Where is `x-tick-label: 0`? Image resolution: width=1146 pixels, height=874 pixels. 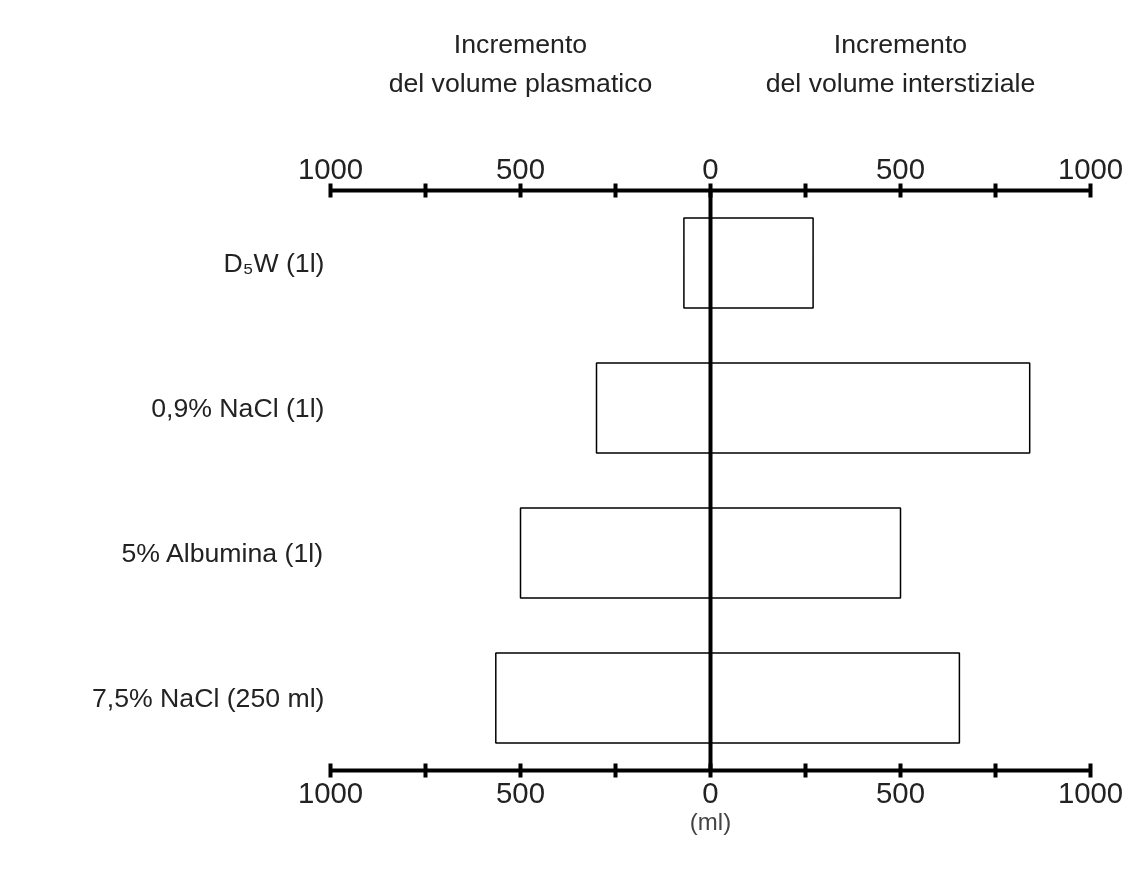
x-tick-label: 0 is located at coordinates (710, 792).